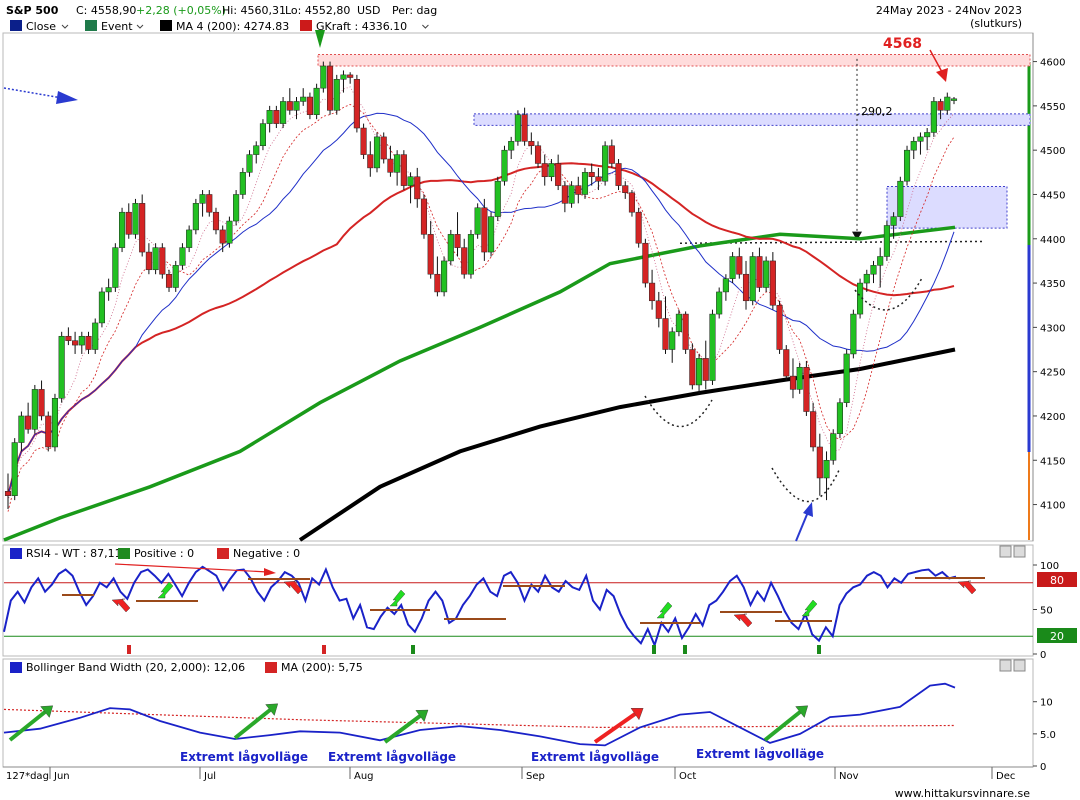 Image resolution: width=1080 pixels, height=800 pixels. What do you see at coordinates (1052, 417) in the screenshot?
I see `y-tick-label: 4200` at bounding box center [1052, 417].